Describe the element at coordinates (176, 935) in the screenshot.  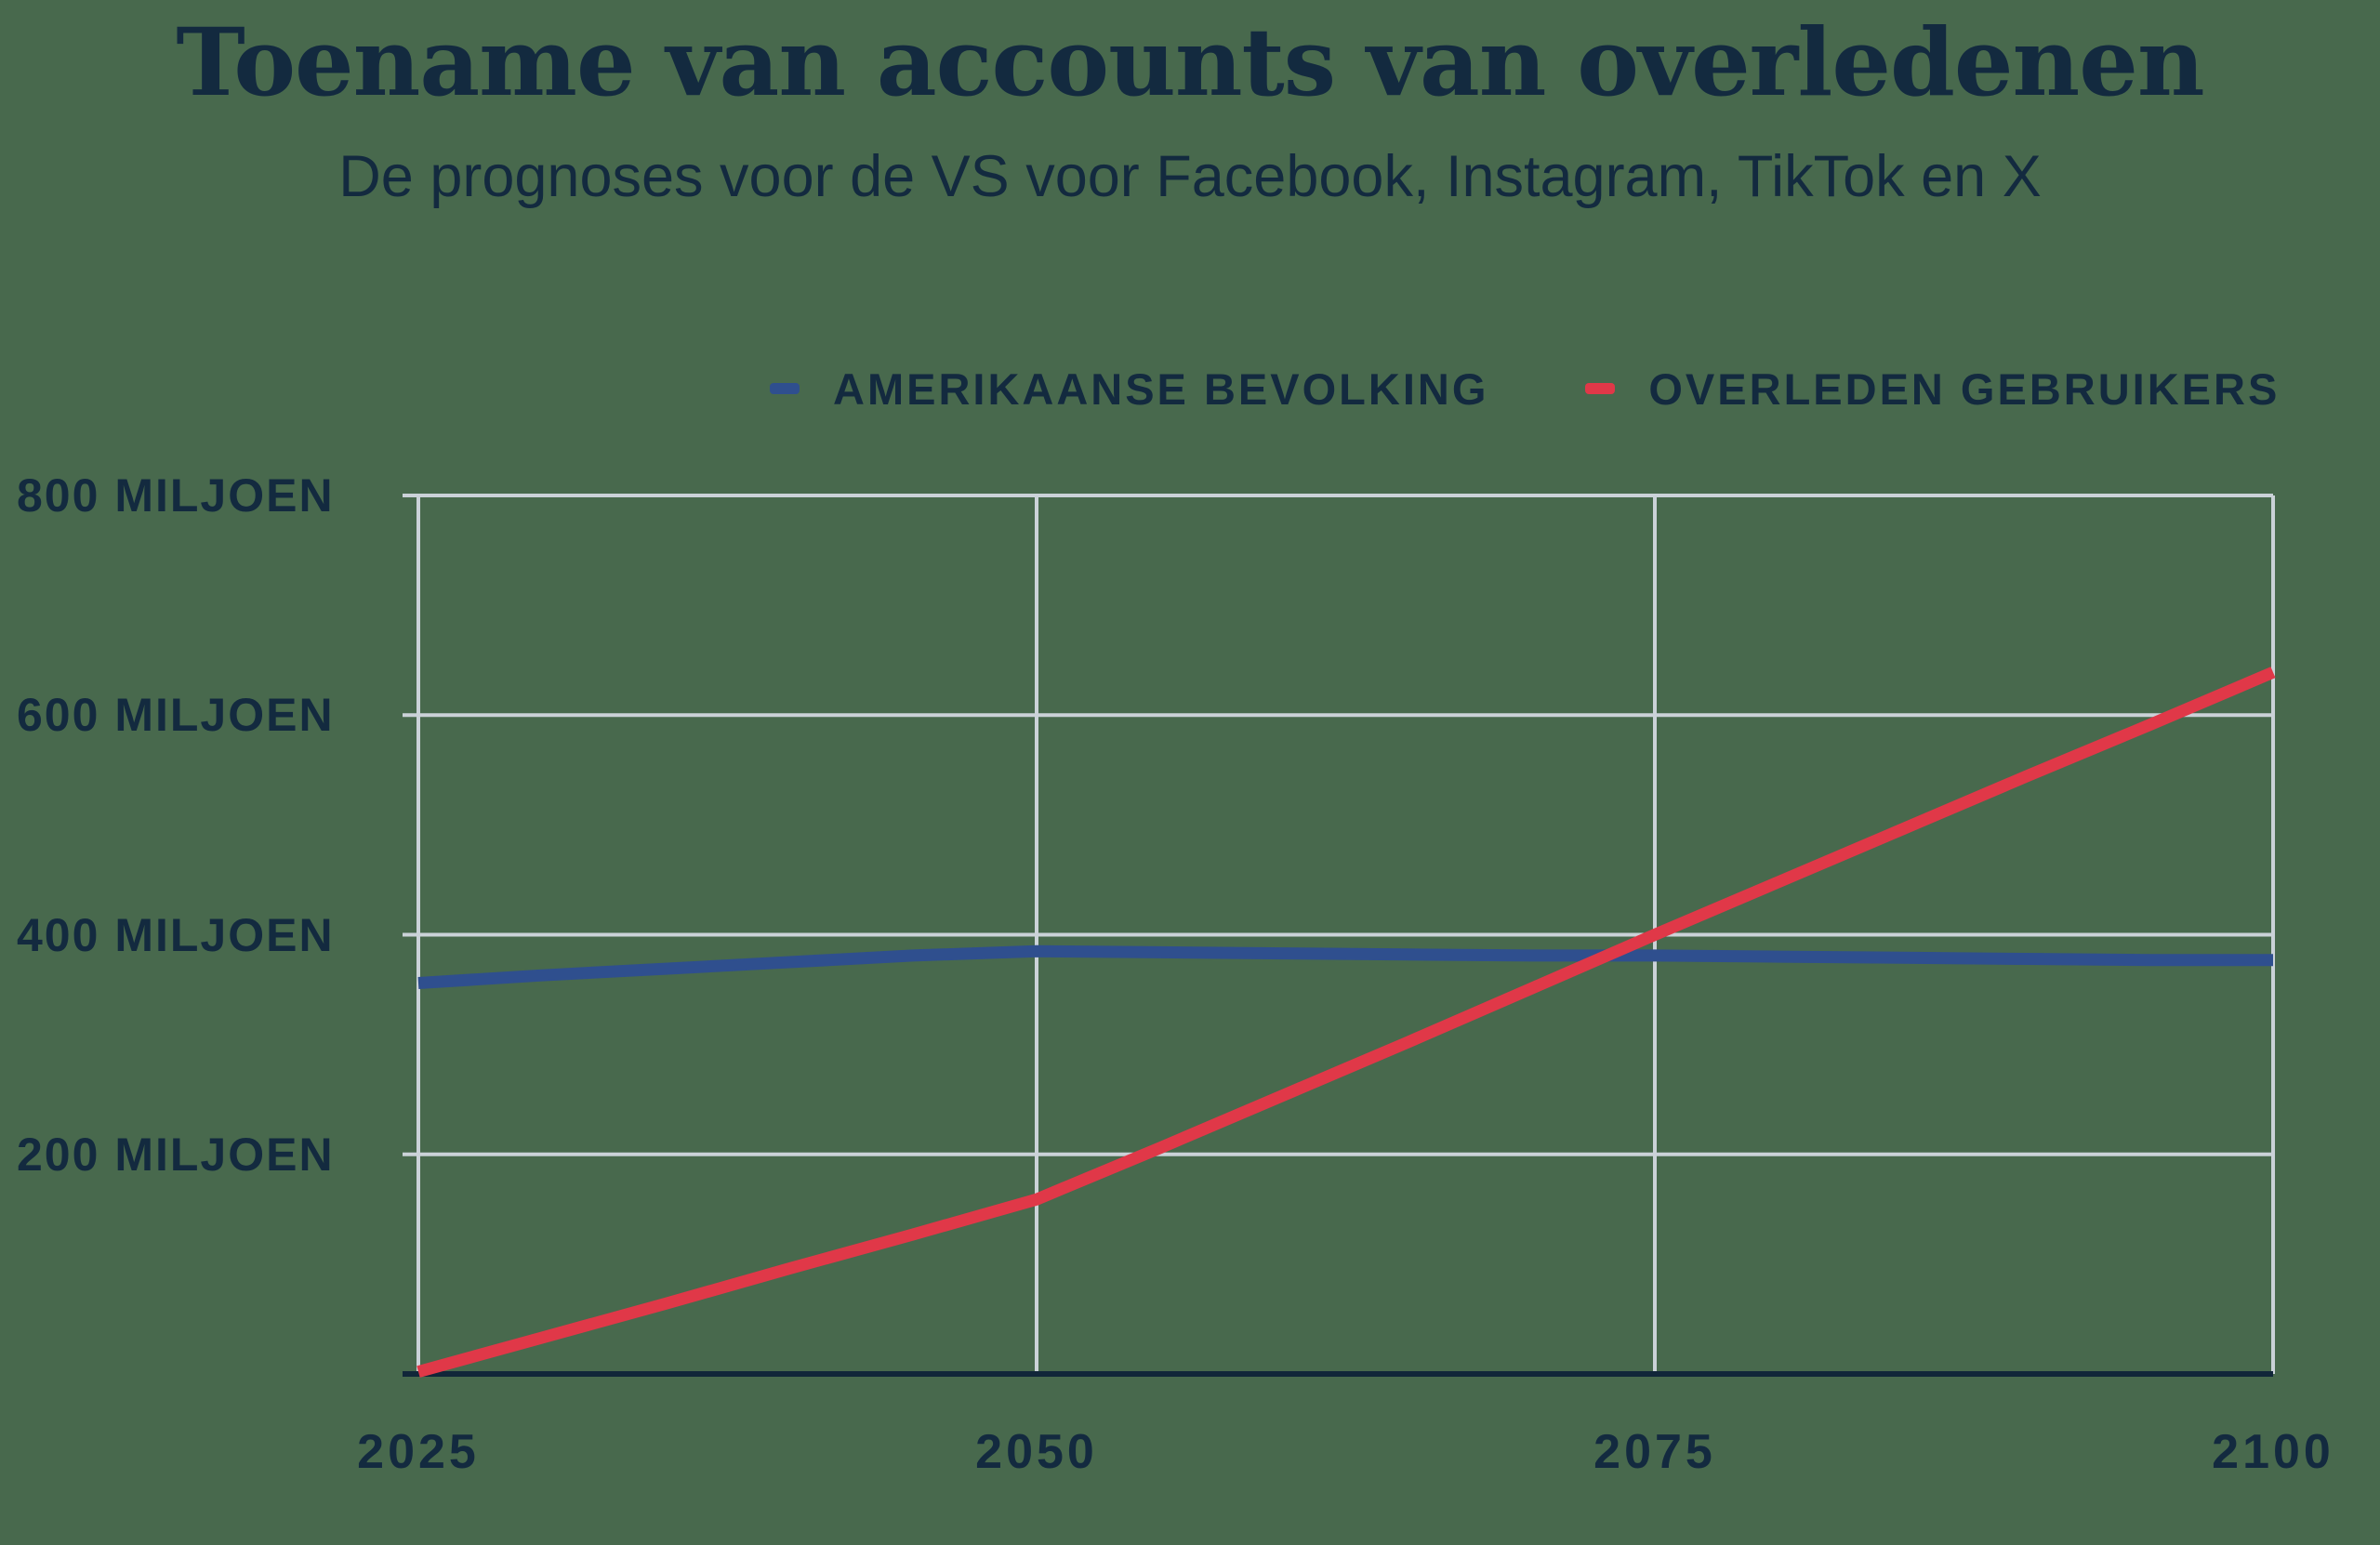
I see `y-axis-label-400: 400 MILJOEN` at that location.